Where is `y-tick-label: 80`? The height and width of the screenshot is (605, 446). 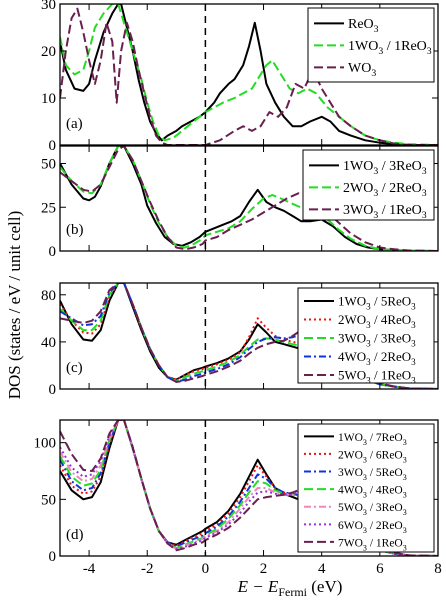 y-tick-label: 80 is located at coordinates (48, 296).